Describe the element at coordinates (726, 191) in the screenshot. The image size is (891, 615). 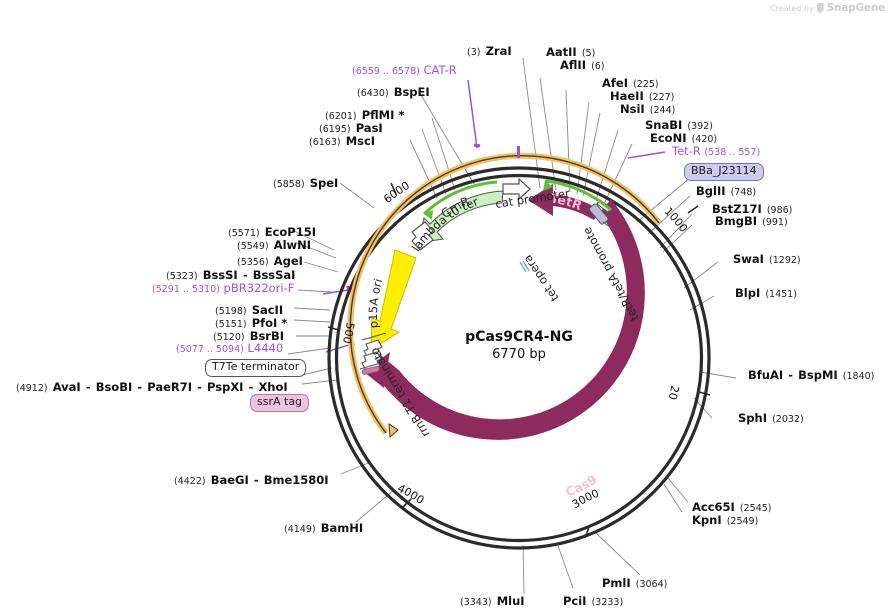
I see `label-bglii: BglII (748)` at that location.